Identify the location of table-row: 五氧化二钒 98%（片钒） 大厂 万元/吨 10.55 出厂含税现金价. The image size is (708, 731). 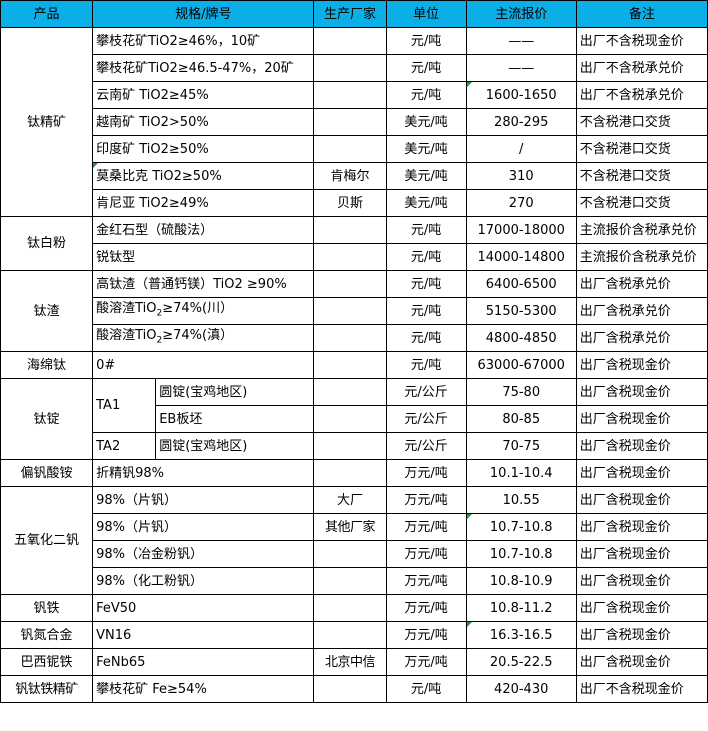
(354, 540).